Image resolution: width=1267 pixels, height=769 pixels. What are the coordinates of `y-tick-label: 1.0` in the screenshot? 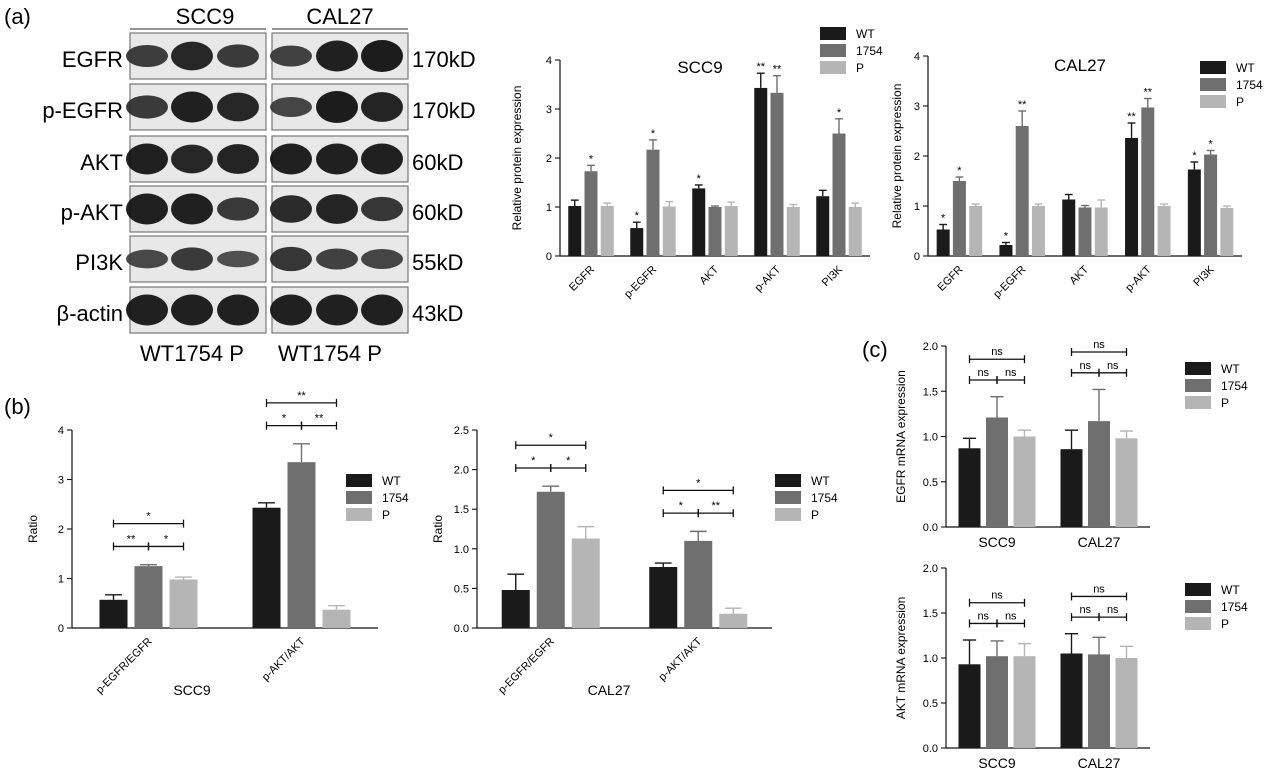 It's located at (461, 550).